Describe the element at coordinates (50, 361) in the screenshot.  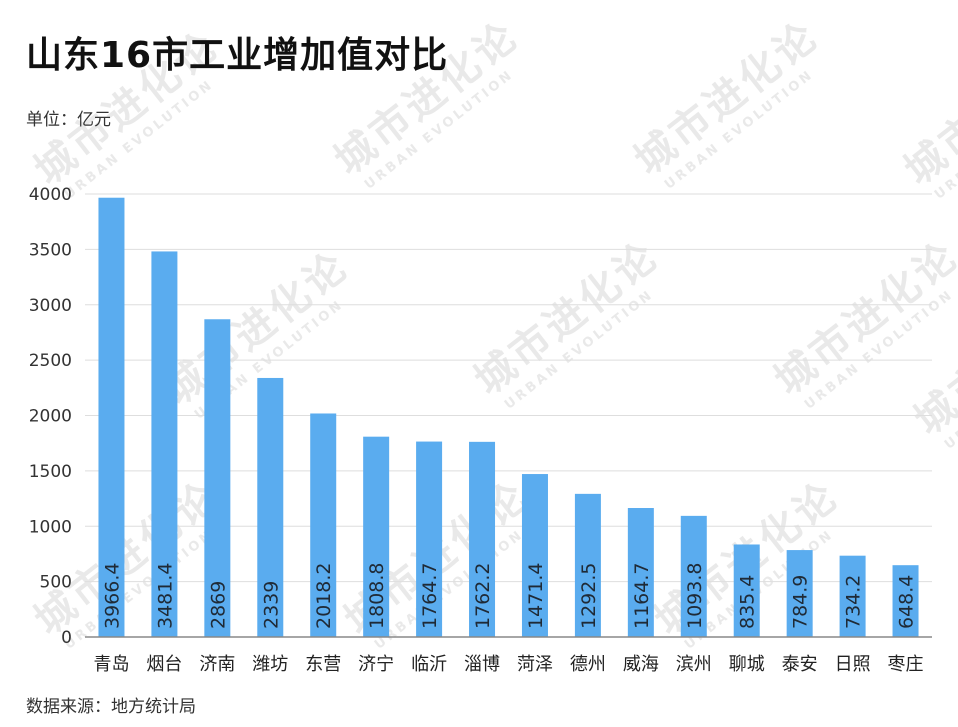
I see `y-tick-label: 2500` at that location.